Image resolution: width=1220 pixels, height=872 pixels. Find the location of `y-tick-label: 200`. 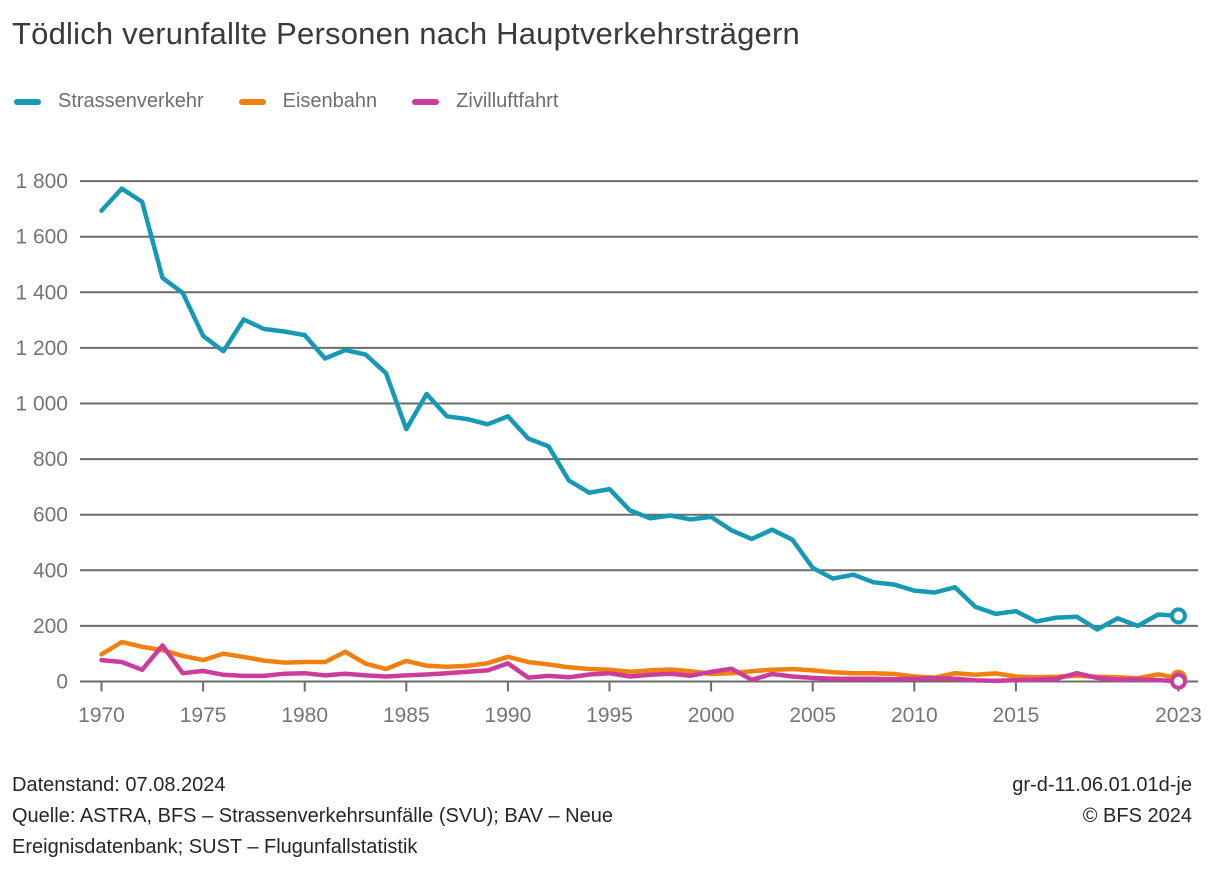

y-tick-label: 200 is located at coordinates (50, 626).